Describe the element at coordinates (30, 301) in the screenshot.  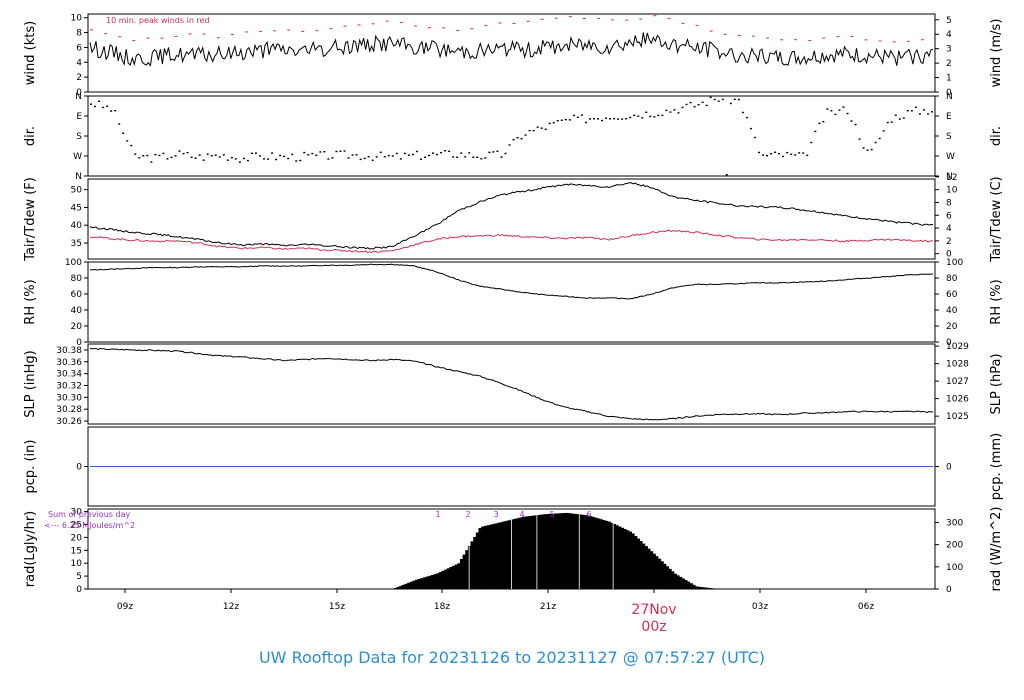
I see `left-axis-label: RH (%)` at that location.